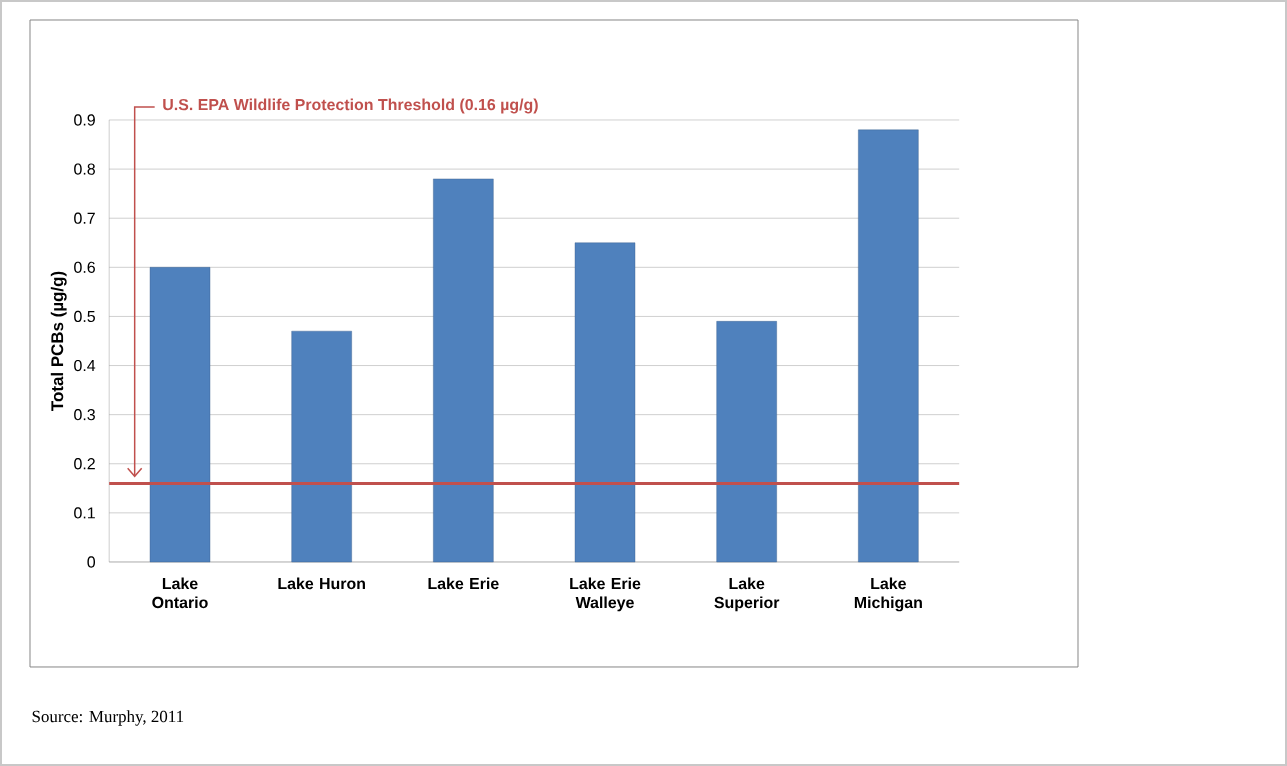 This screenshot has height=766, width=1287. What do you see at coordinates (84, 513) in the screenshot?
I see `y-tick-label: 0.1` at bounding box center [84, 513].